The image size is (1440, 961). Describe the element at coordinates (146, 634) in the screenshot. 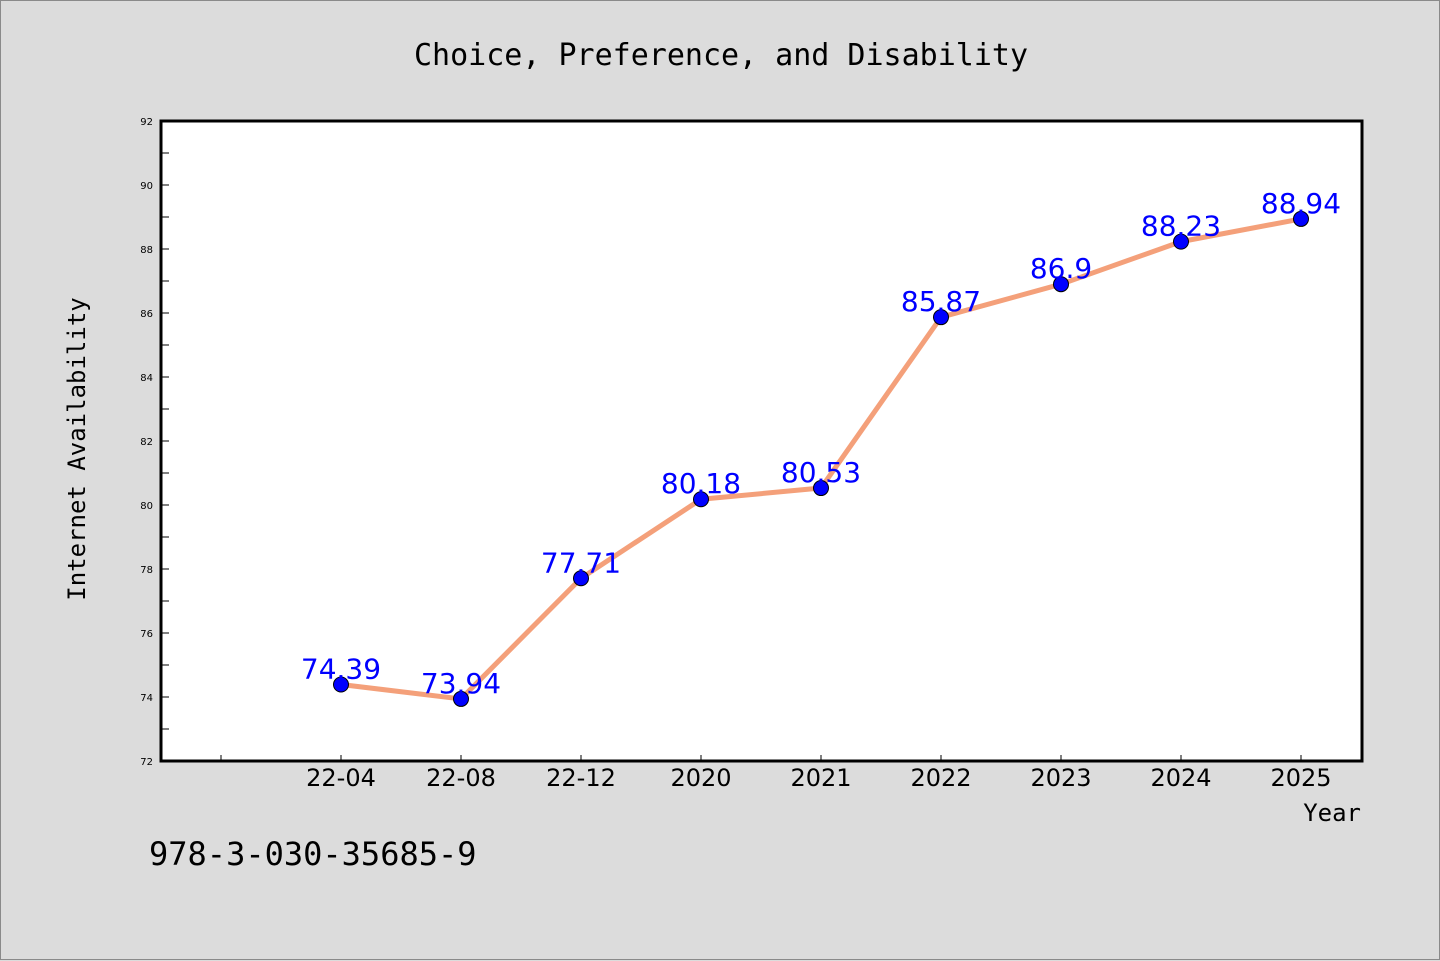

I see `y-tick-label: 76` at that location.